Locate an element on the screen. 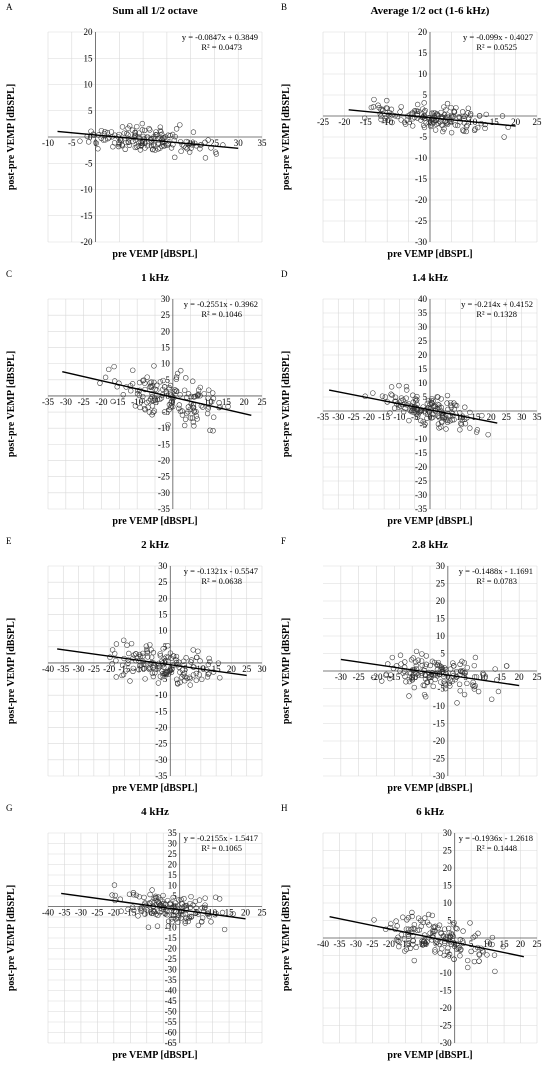  y-tick-label: -20 is located at coordinates (439, 741).